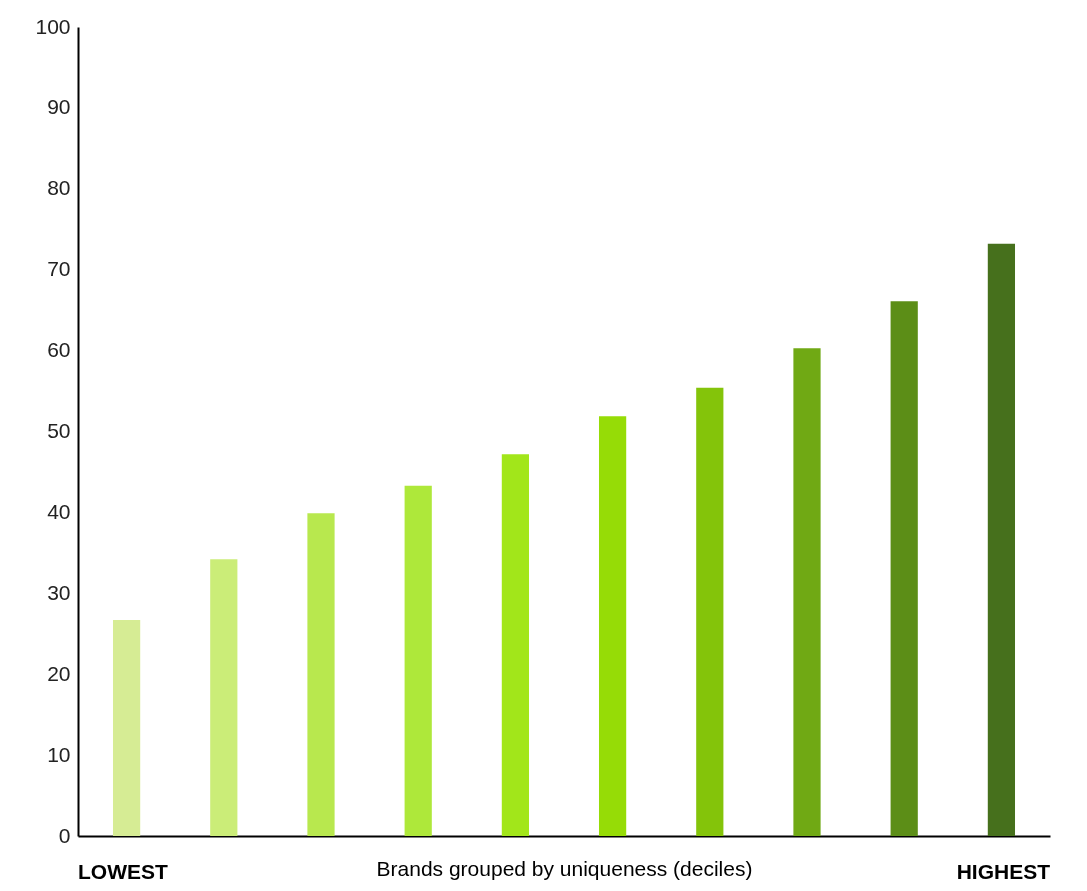 The height and width of the screenshot is (891, 1087). What do you see at coordinates (1003, 871) in the screenshot?
I see `text: HIGHEST` at bounding box center [1003, 871].